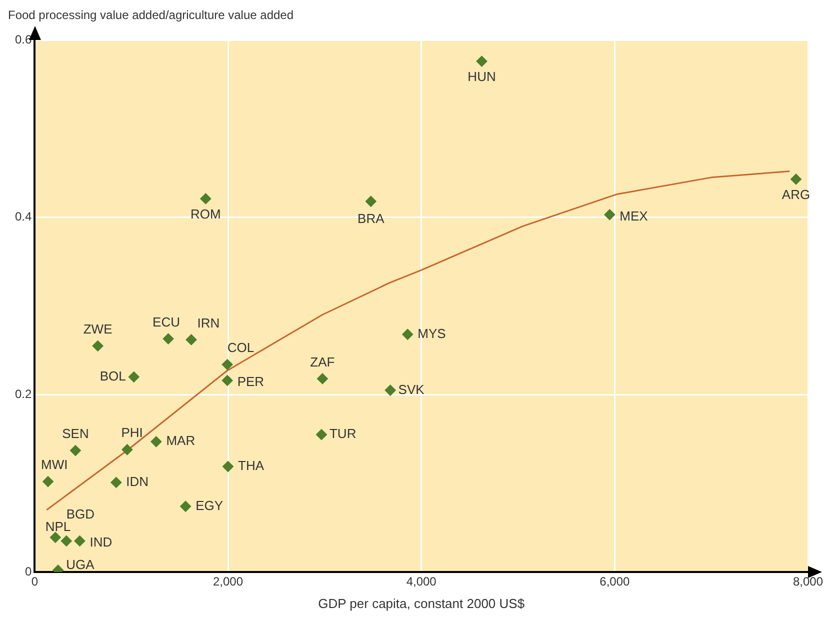  I want to click on annotation: SVK, so click(411, 389).